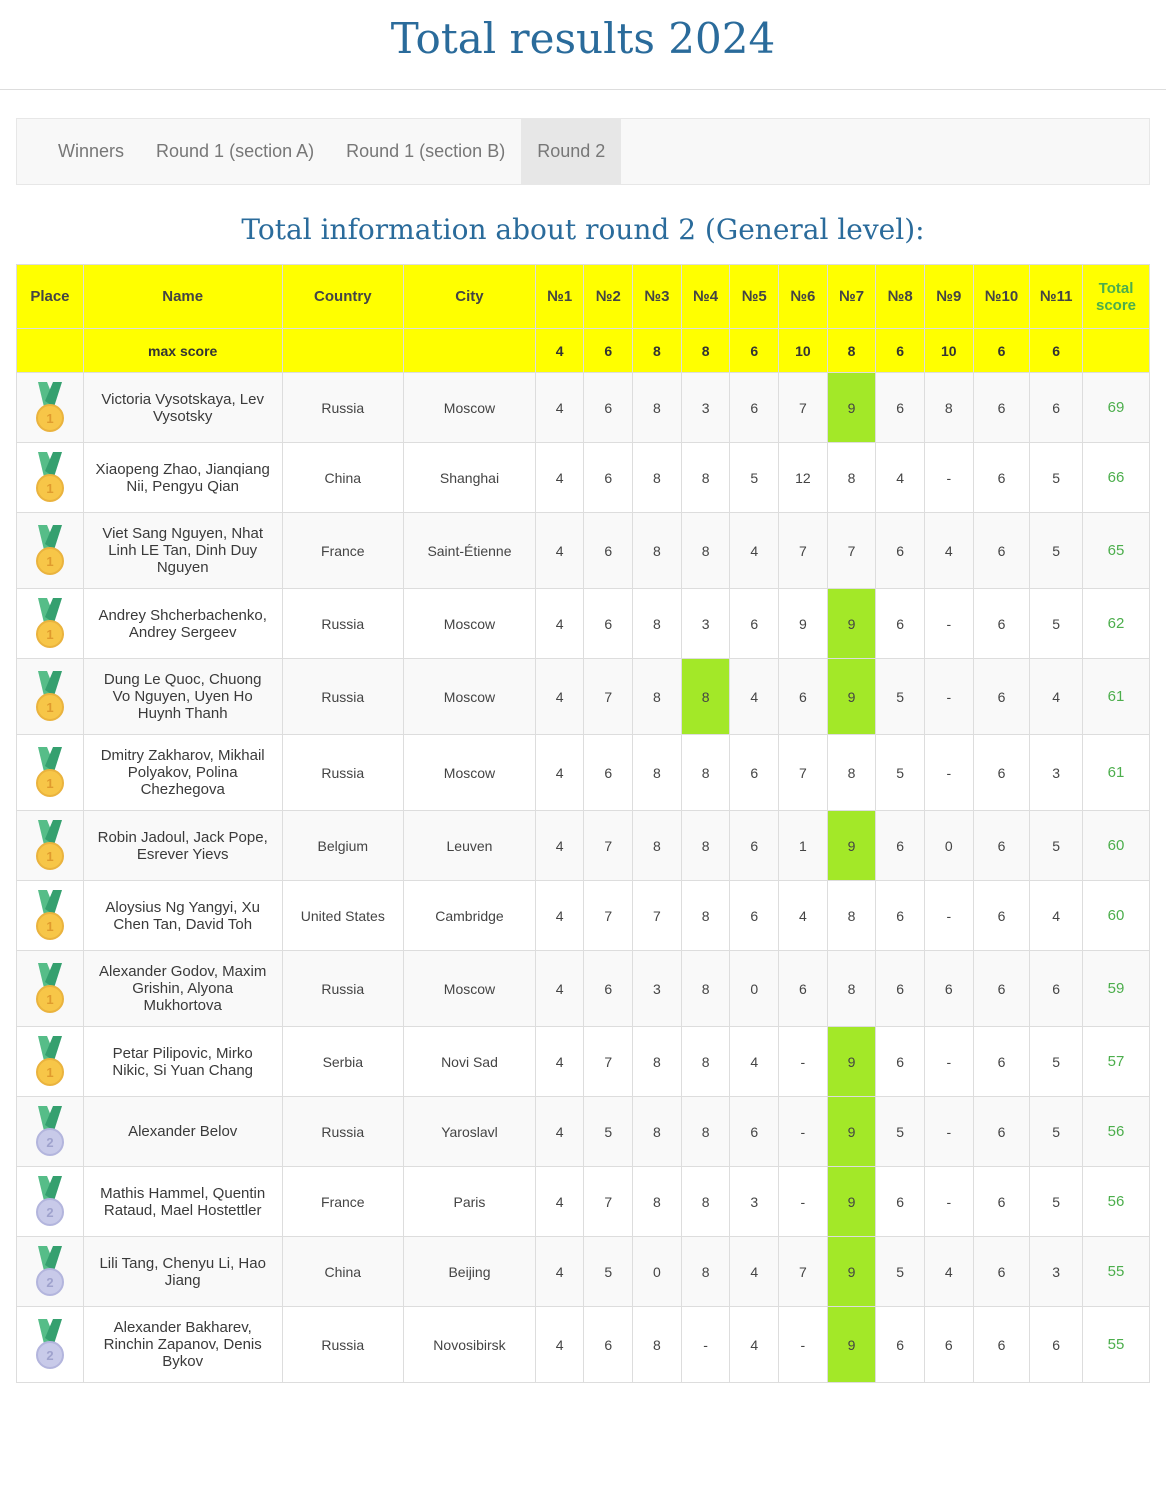  What do you see at coordinates (1056, 623) in the screenshot?
I see `score-p11: 5` at bounding box center [1056, 623].